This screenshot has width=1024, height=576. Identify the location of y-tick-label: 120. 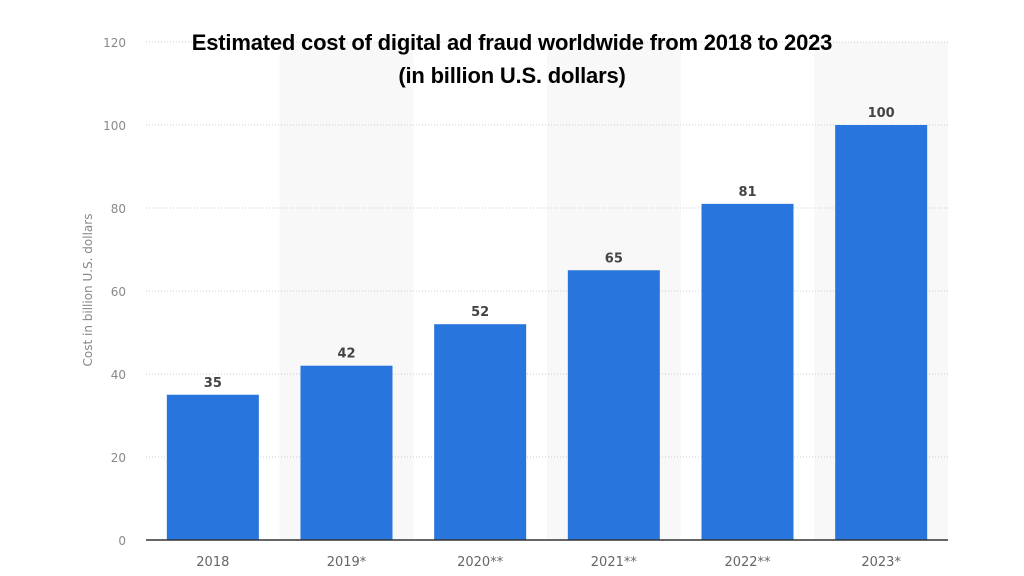
(114, 43).